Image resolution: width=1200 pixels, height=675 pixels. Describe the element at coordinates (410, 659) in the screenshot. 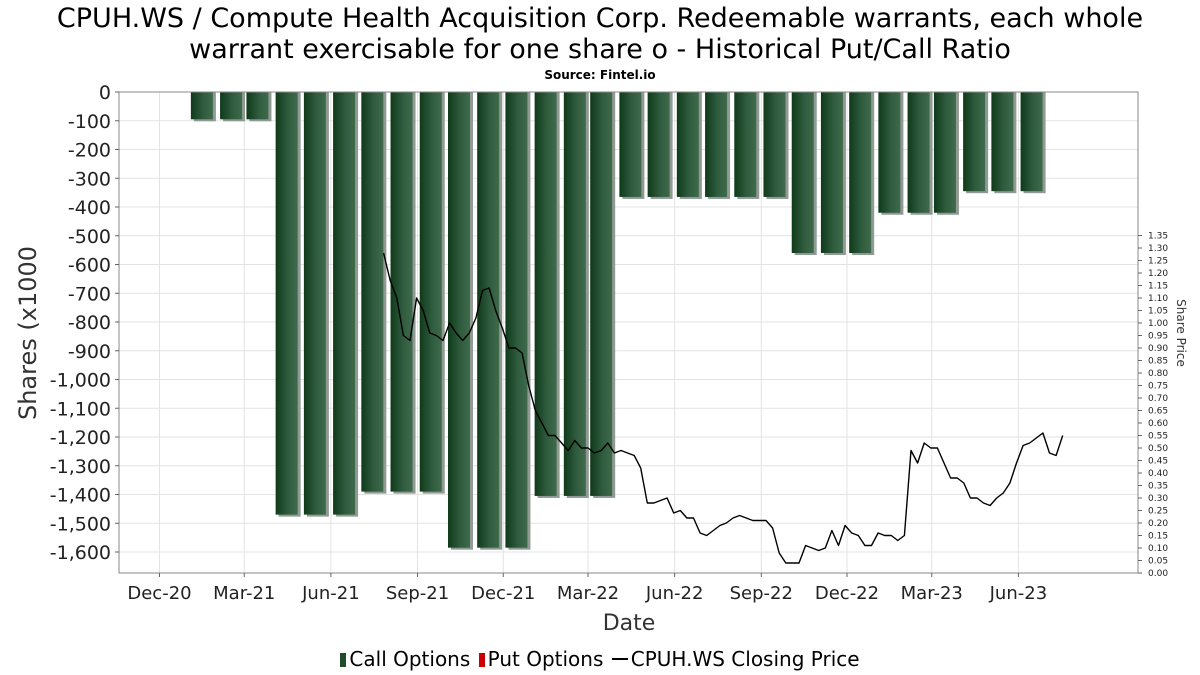

I see `legend-call-label: Call Options` at that location.